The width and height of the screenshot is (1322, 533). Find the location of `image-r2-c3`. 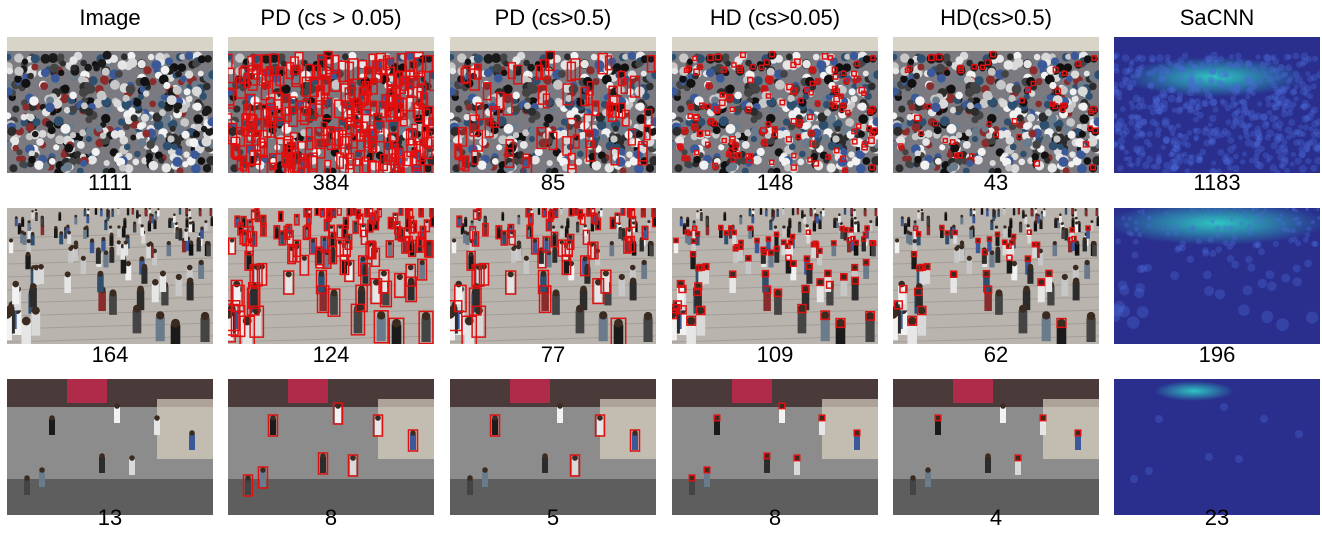

image-r2-c3 is located at coordinates (775, 447).